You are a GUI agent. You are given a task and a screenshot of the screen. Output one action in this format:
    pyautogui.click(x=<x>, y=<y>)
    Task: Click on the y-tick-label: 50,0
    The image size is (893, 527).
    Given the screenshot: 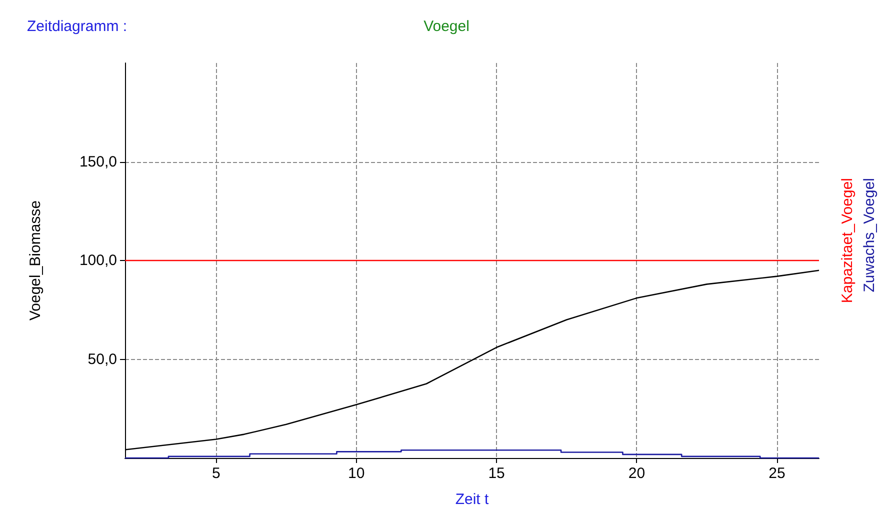 What is the action you would take?
    pyautogui.click(x=102, y=359)
    